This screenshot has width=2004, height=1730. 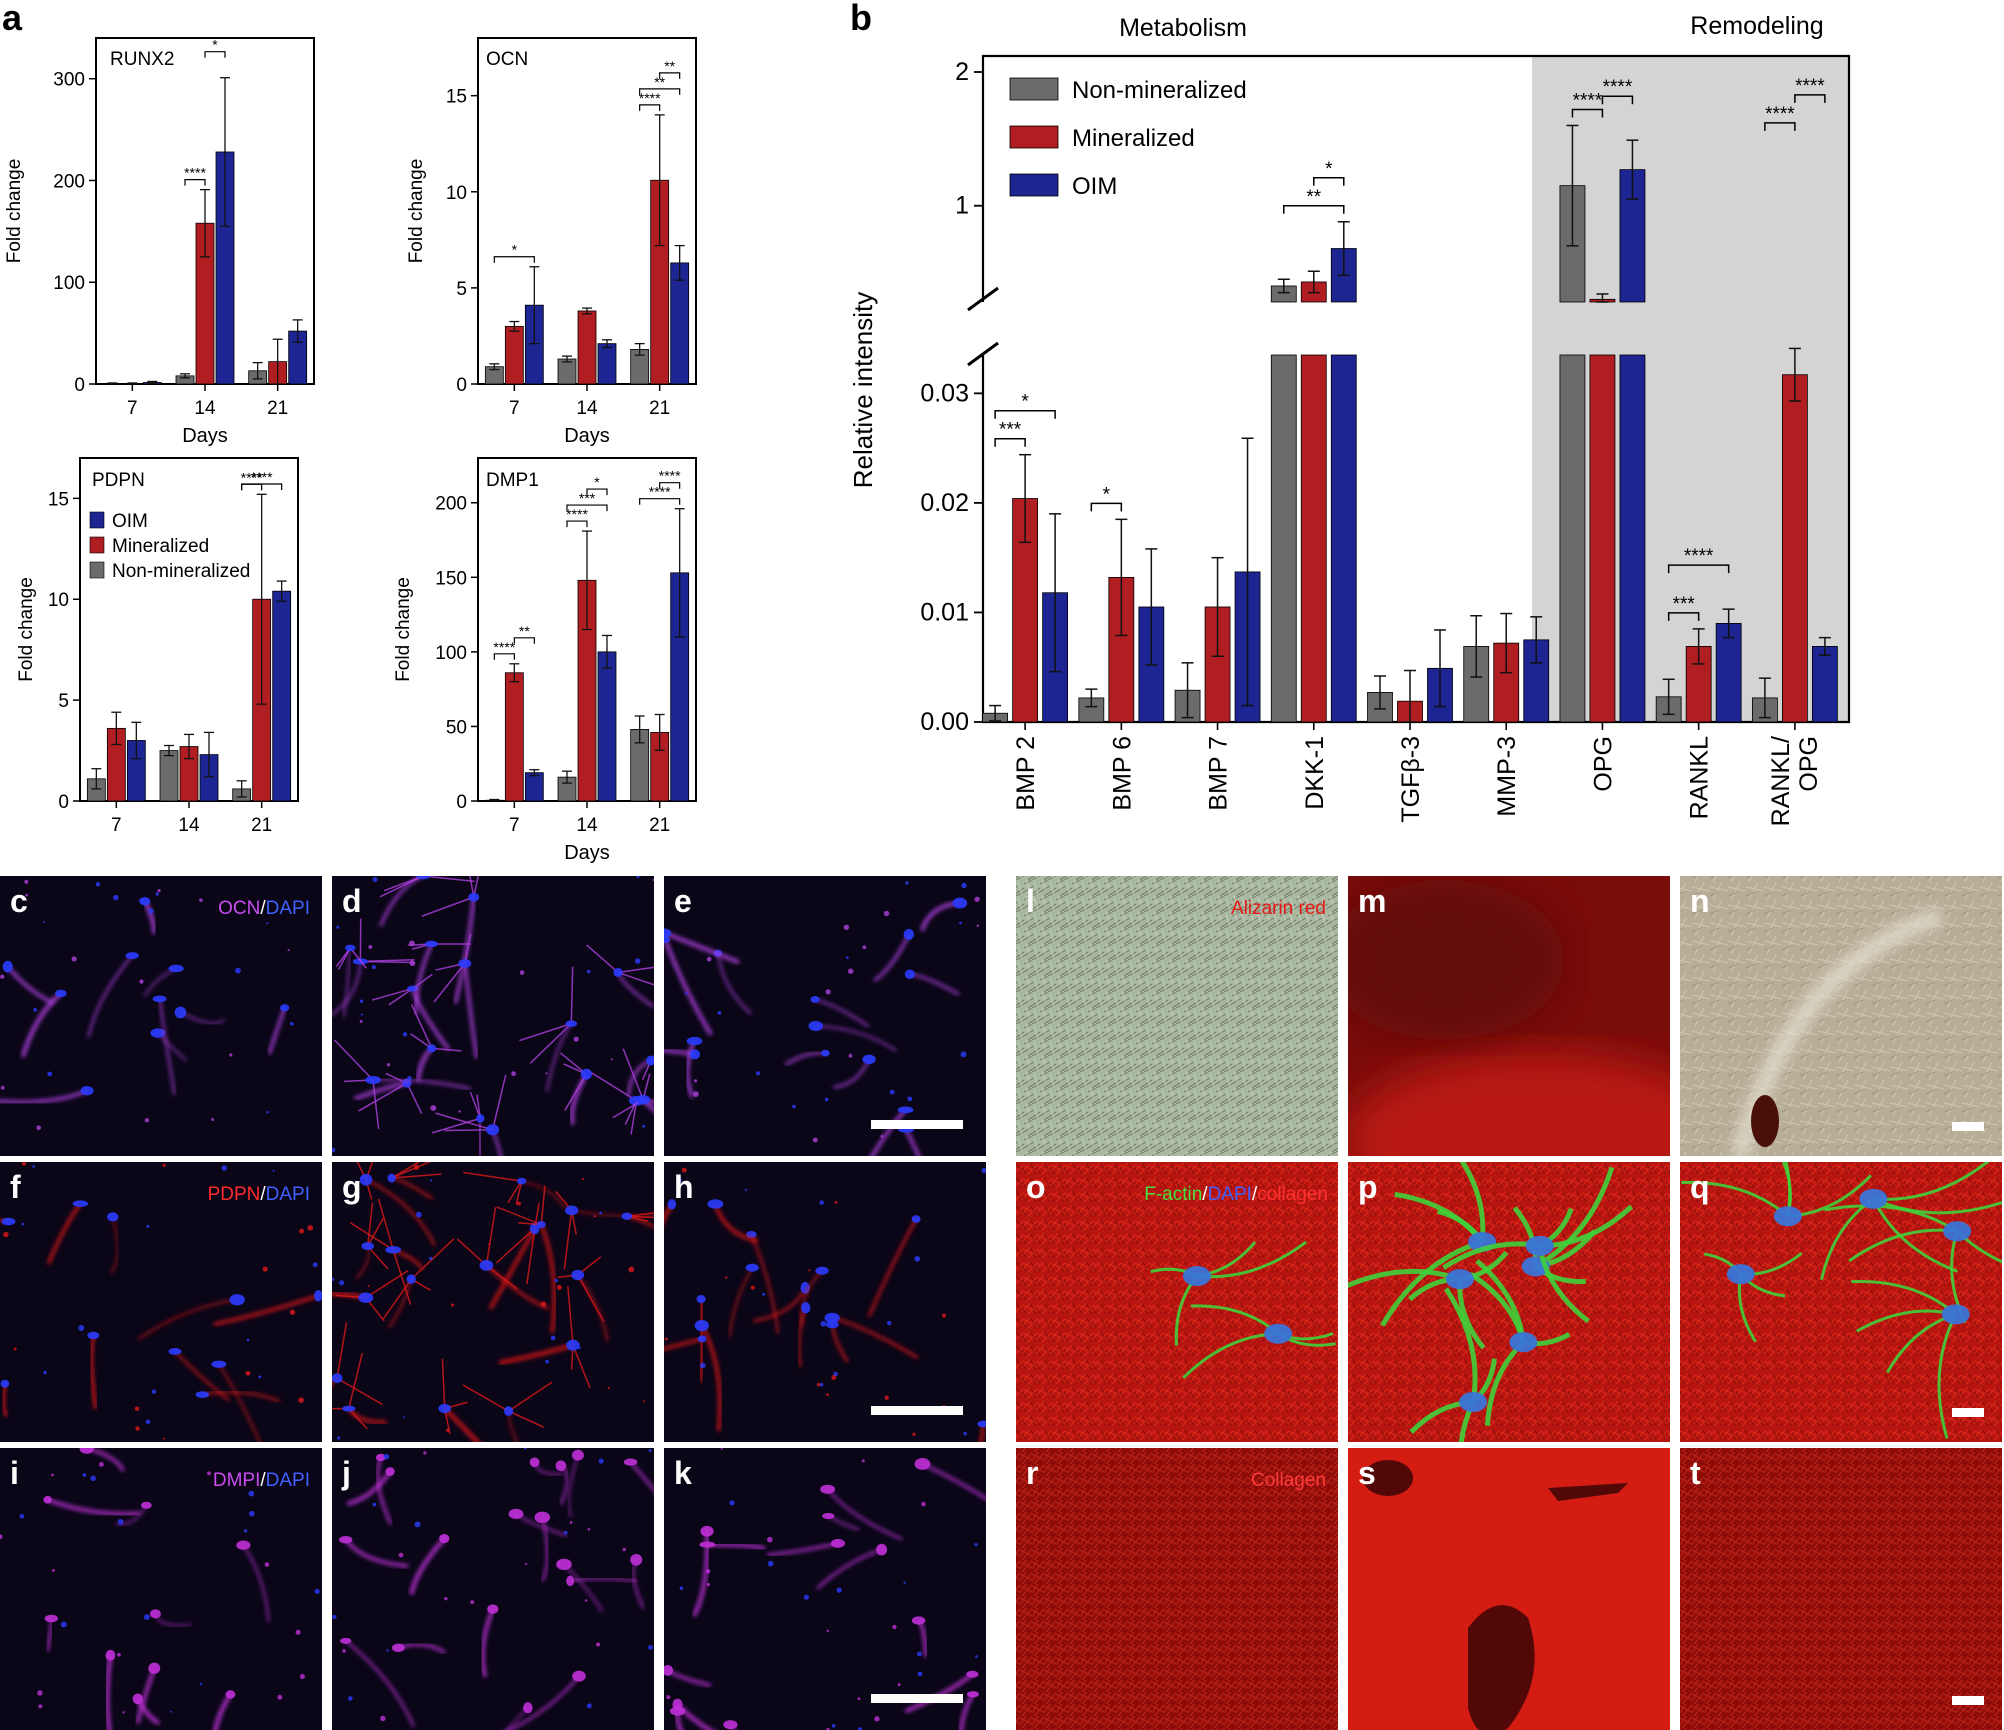 I want to click on scale-bar, so click(x=1968, y=1700).